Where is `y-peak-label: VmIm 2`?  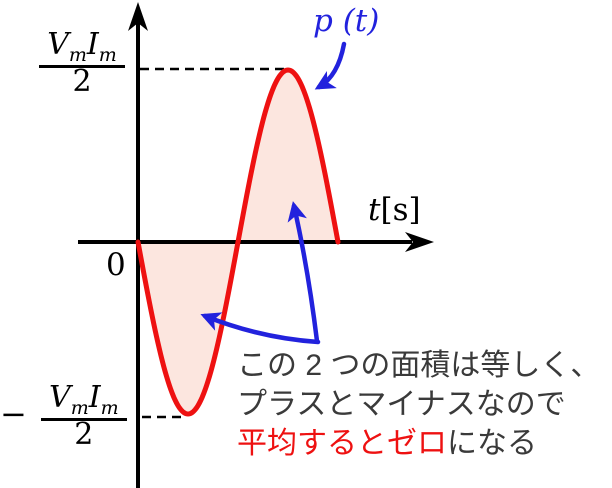 y-peak-label: VmIm 2 is located at coordinates (82, 63).